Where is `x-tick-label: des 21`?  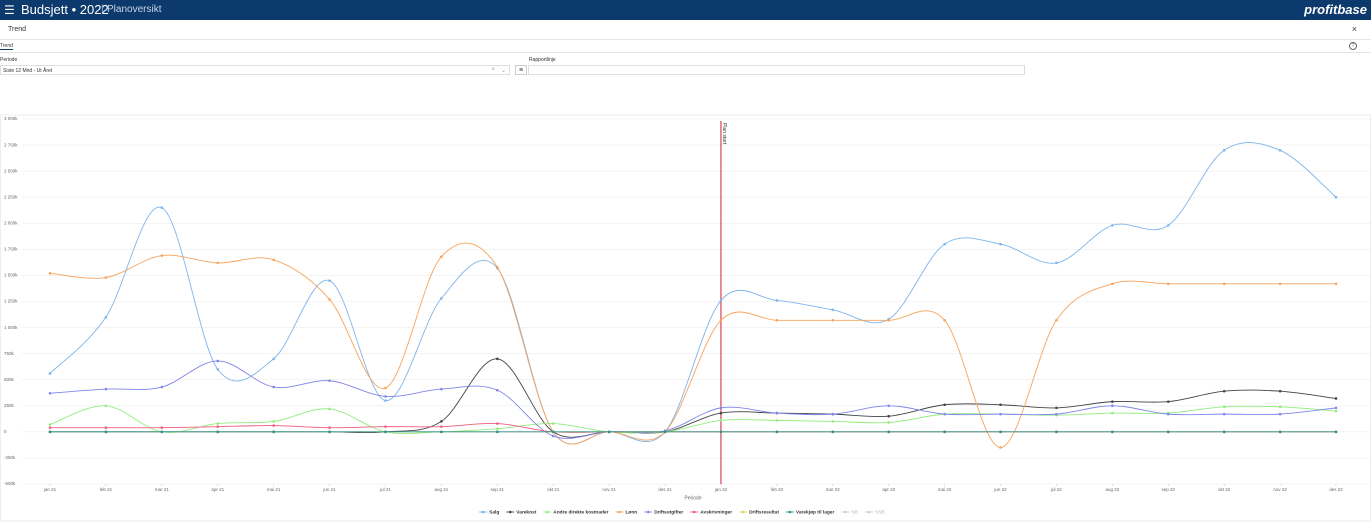
x-tick-label: des 21 is located at coordinates (665, 489).